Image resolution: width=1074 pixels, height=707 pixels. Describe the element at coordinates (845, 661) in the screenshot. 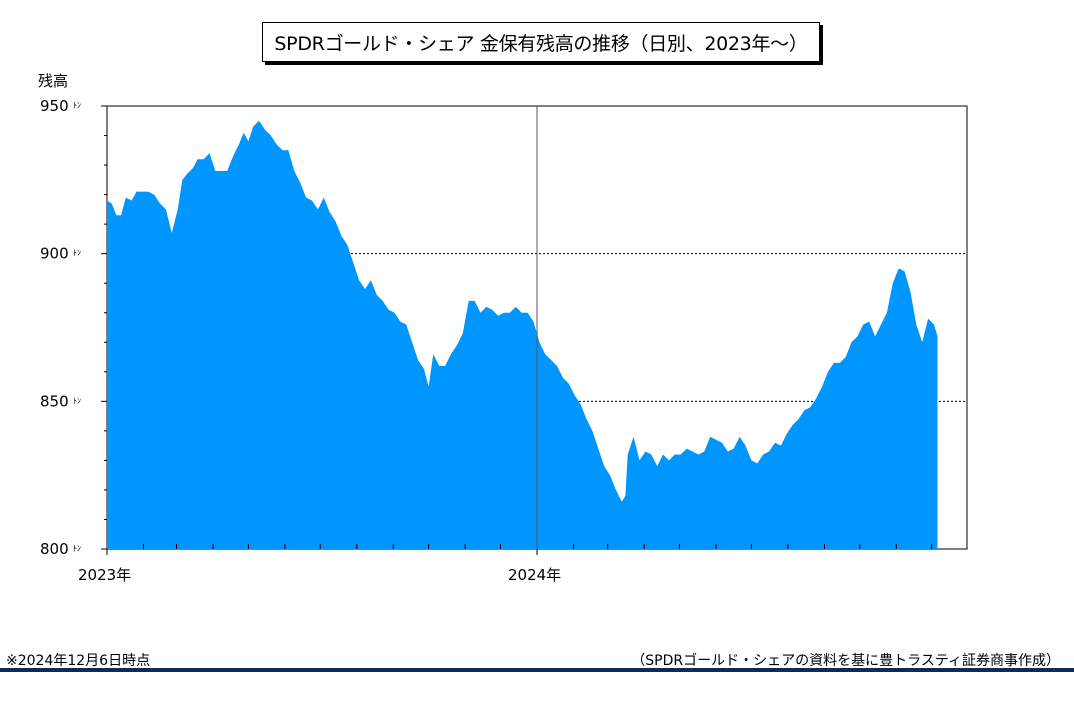

I see `source-note: （SPDRゴールド・シェアの資料を基に豊トラスティ証券商事作成）` at that location.